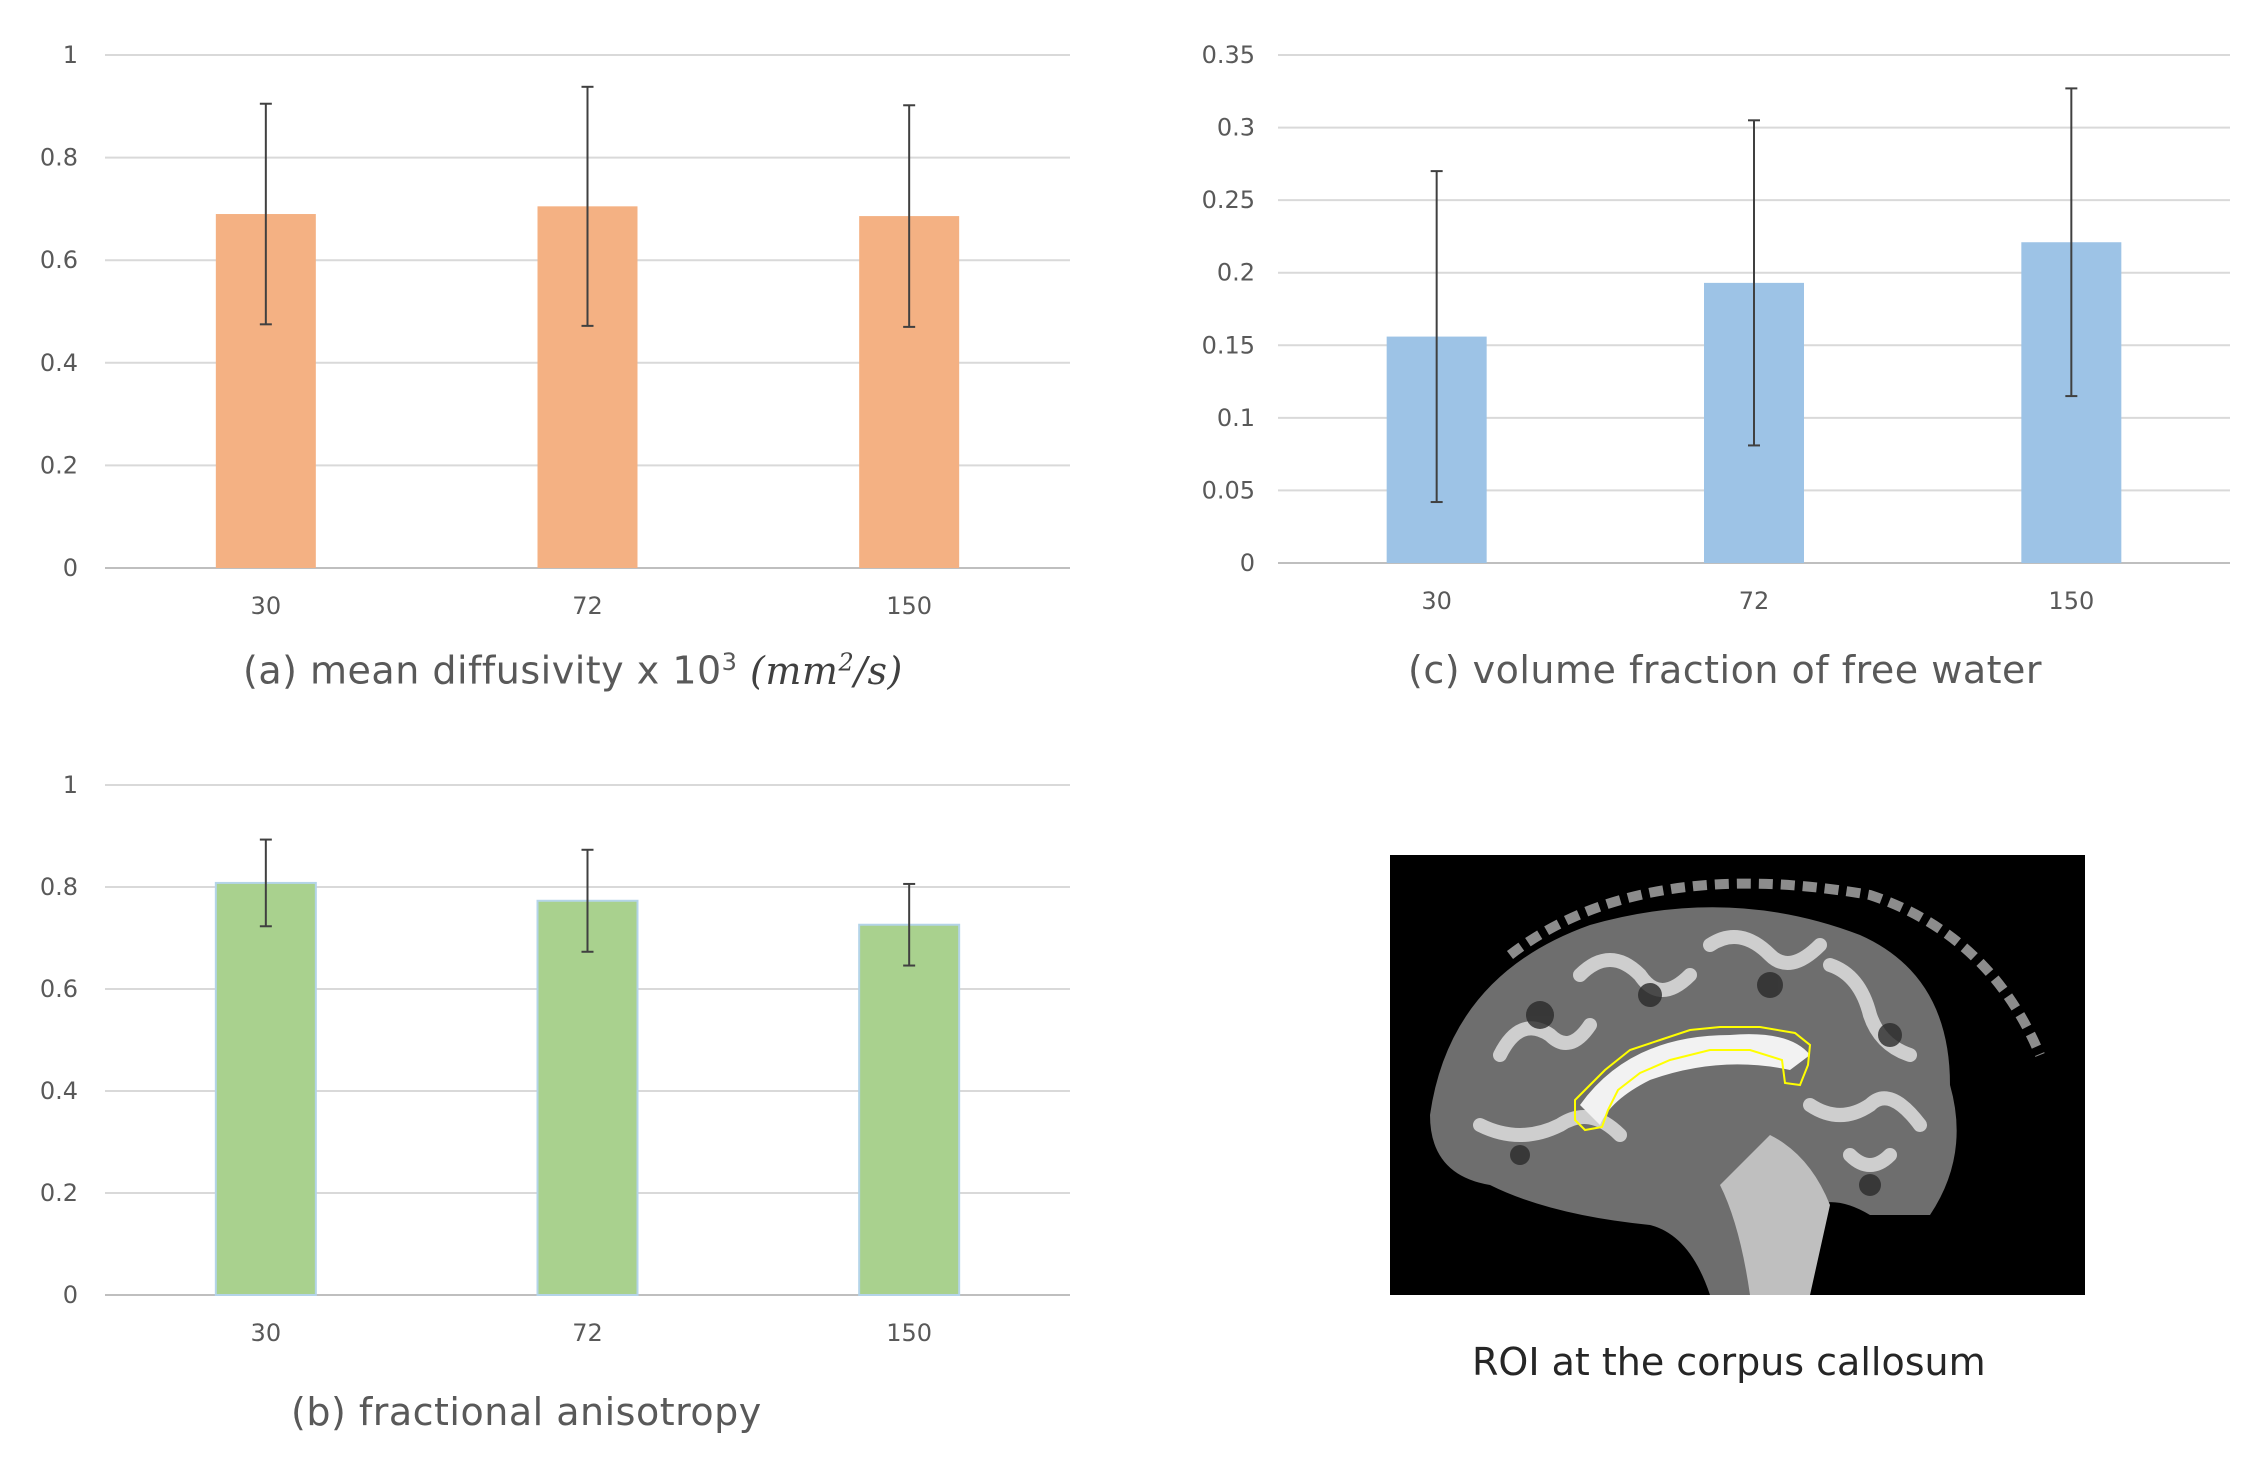 The height and width of the screenshot is (1469, 2261). Describe the element at coordinates (1729, 1362) in the screenshot. I see `roi-caption: ROI at the corpus callosum` at that location.